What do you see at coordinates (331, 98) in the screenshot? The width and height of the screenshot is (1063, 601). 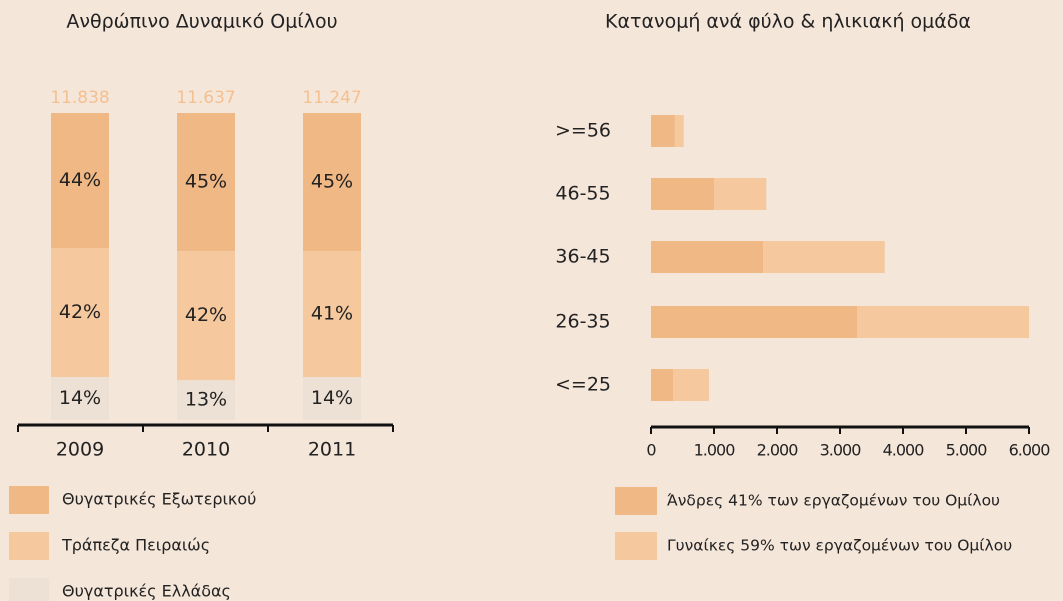 I see `total-label: 11.247` at bounding box center [331, 98].